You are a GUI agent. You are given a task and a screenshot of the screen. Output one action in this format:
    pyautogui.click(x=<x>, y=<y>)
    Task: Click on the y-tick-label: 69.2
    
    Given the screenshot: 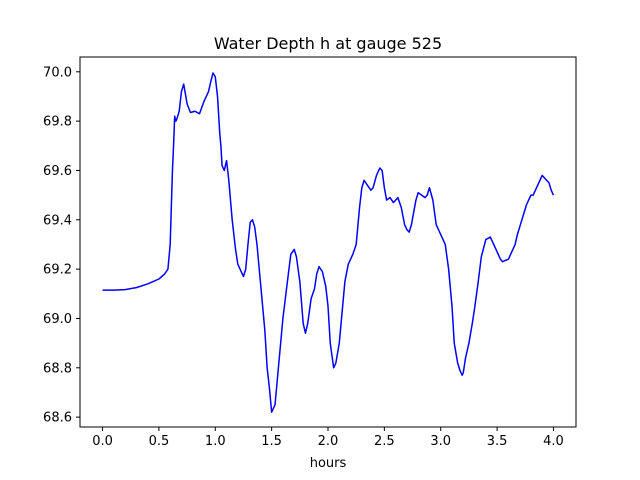 What is the action you would take?
    pyautogui.click(x=57, y=270)
    